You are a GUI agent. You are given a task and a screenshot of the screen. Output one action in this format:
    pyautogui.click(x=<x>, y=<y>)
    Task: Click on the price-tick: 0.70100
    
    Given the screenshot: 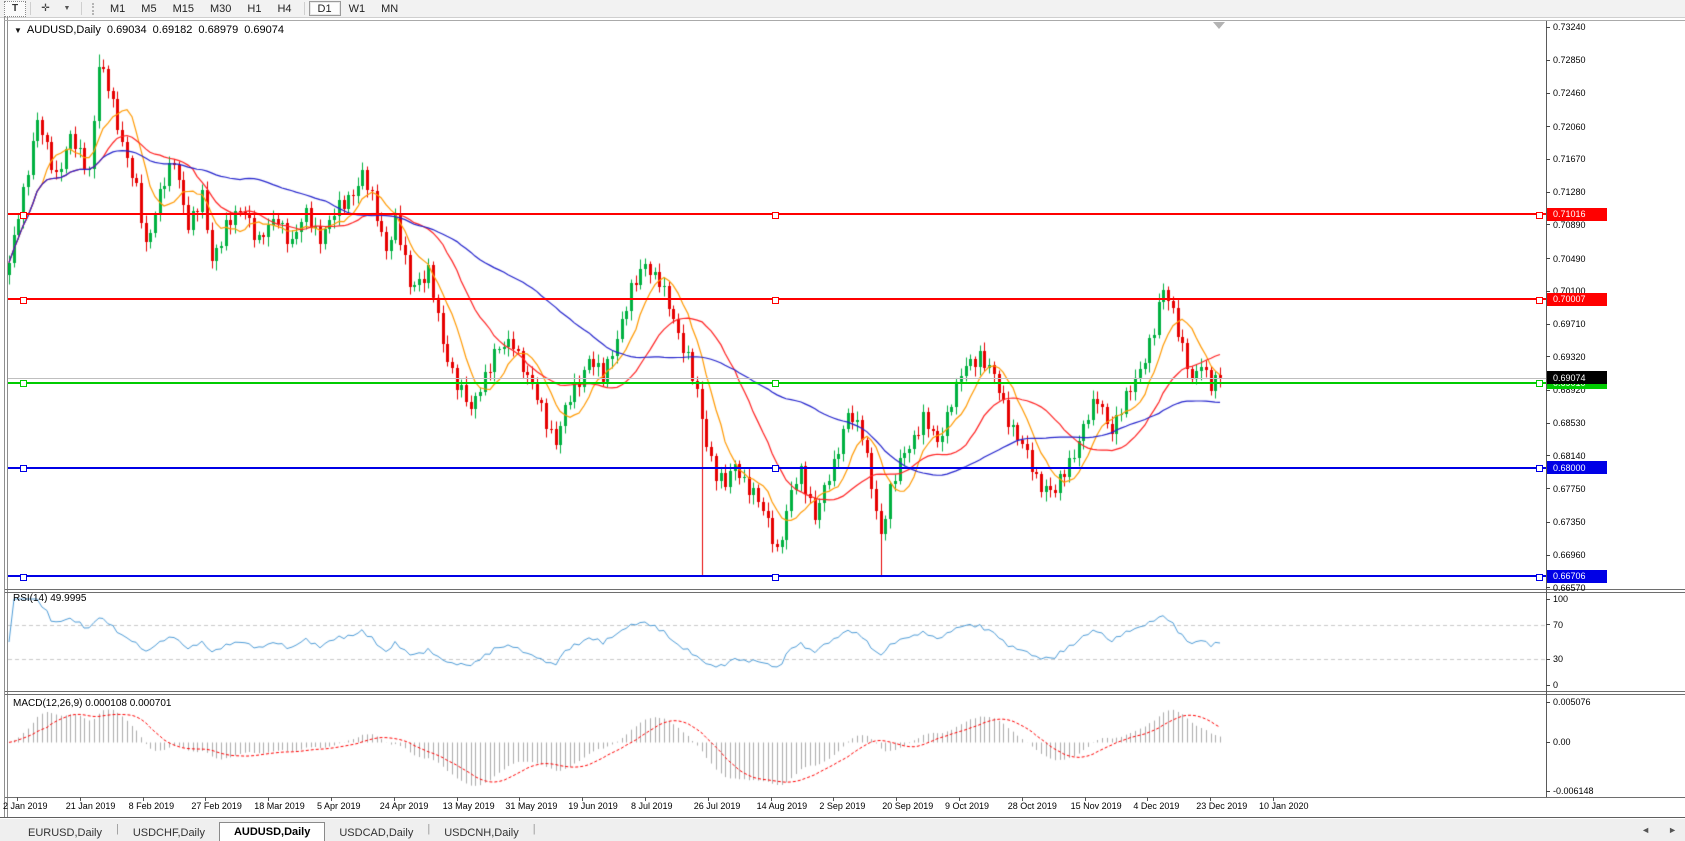 What is the action you would take?
    pyautogui.click(x=1566, y=291)
    